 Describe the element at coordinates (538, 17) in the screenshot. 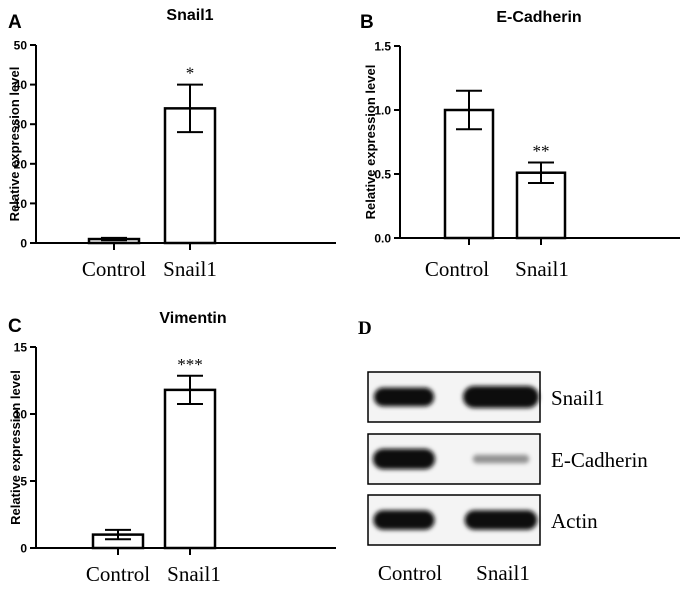

I see `chart-title: E-Cadherin` at that location.